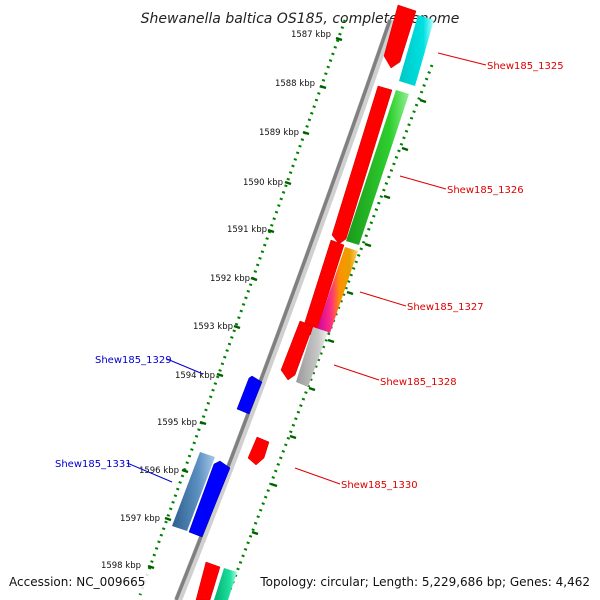 This screenshot has height=600, width=600. Describe the element at coordinates (263, 183) in the screenshot. I see `tick-label: 1590 kbp` at that location.